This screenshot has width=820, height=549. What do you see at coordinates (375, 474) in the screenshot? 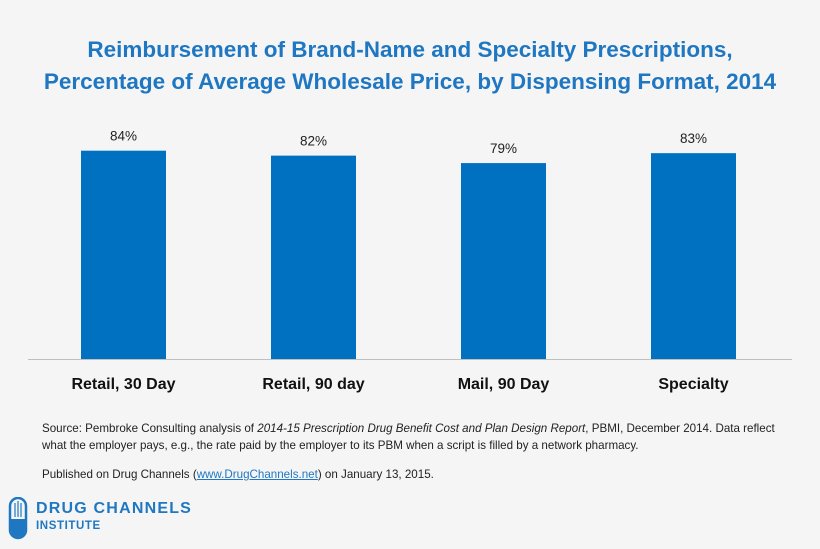
I see `published-suffix: ) on January 13, 2015.` at bounding box center [375, 474].